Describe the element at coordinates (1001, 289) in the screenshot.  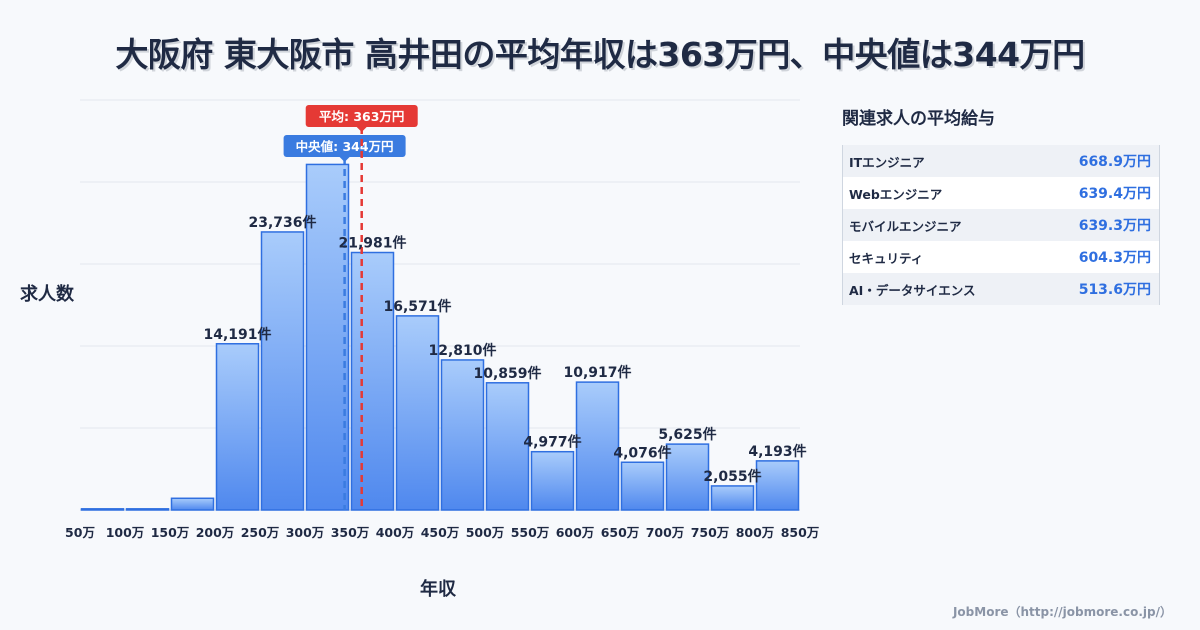
I see `related-salary-row: AI・データサイエンス 513.6万円` at that location.